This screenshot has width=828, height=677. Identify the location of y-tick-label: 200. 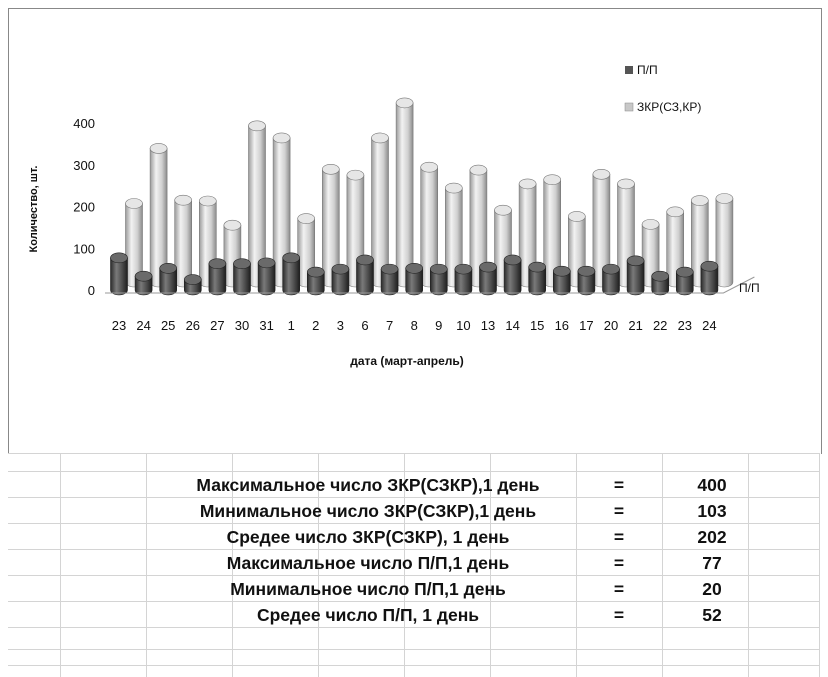
(84, 207).